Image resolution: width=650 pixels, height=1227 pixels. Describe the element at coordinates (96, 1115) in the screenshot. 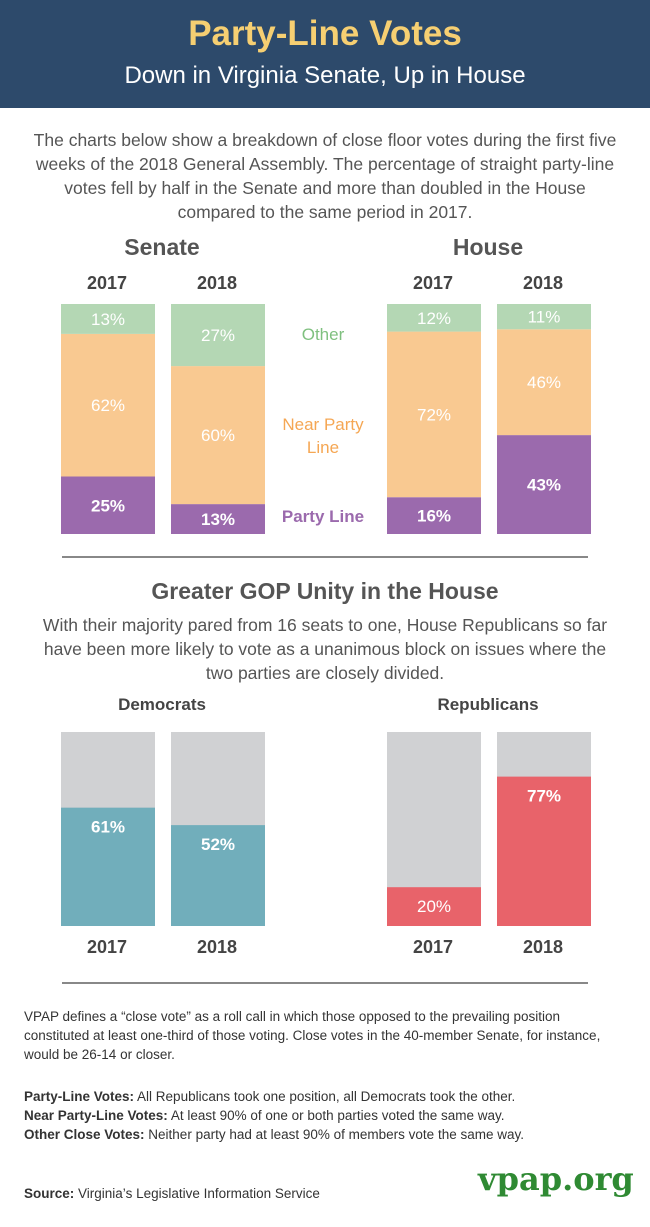

I see `footnote-near-label: Near Party-Line Votes:` at that location.